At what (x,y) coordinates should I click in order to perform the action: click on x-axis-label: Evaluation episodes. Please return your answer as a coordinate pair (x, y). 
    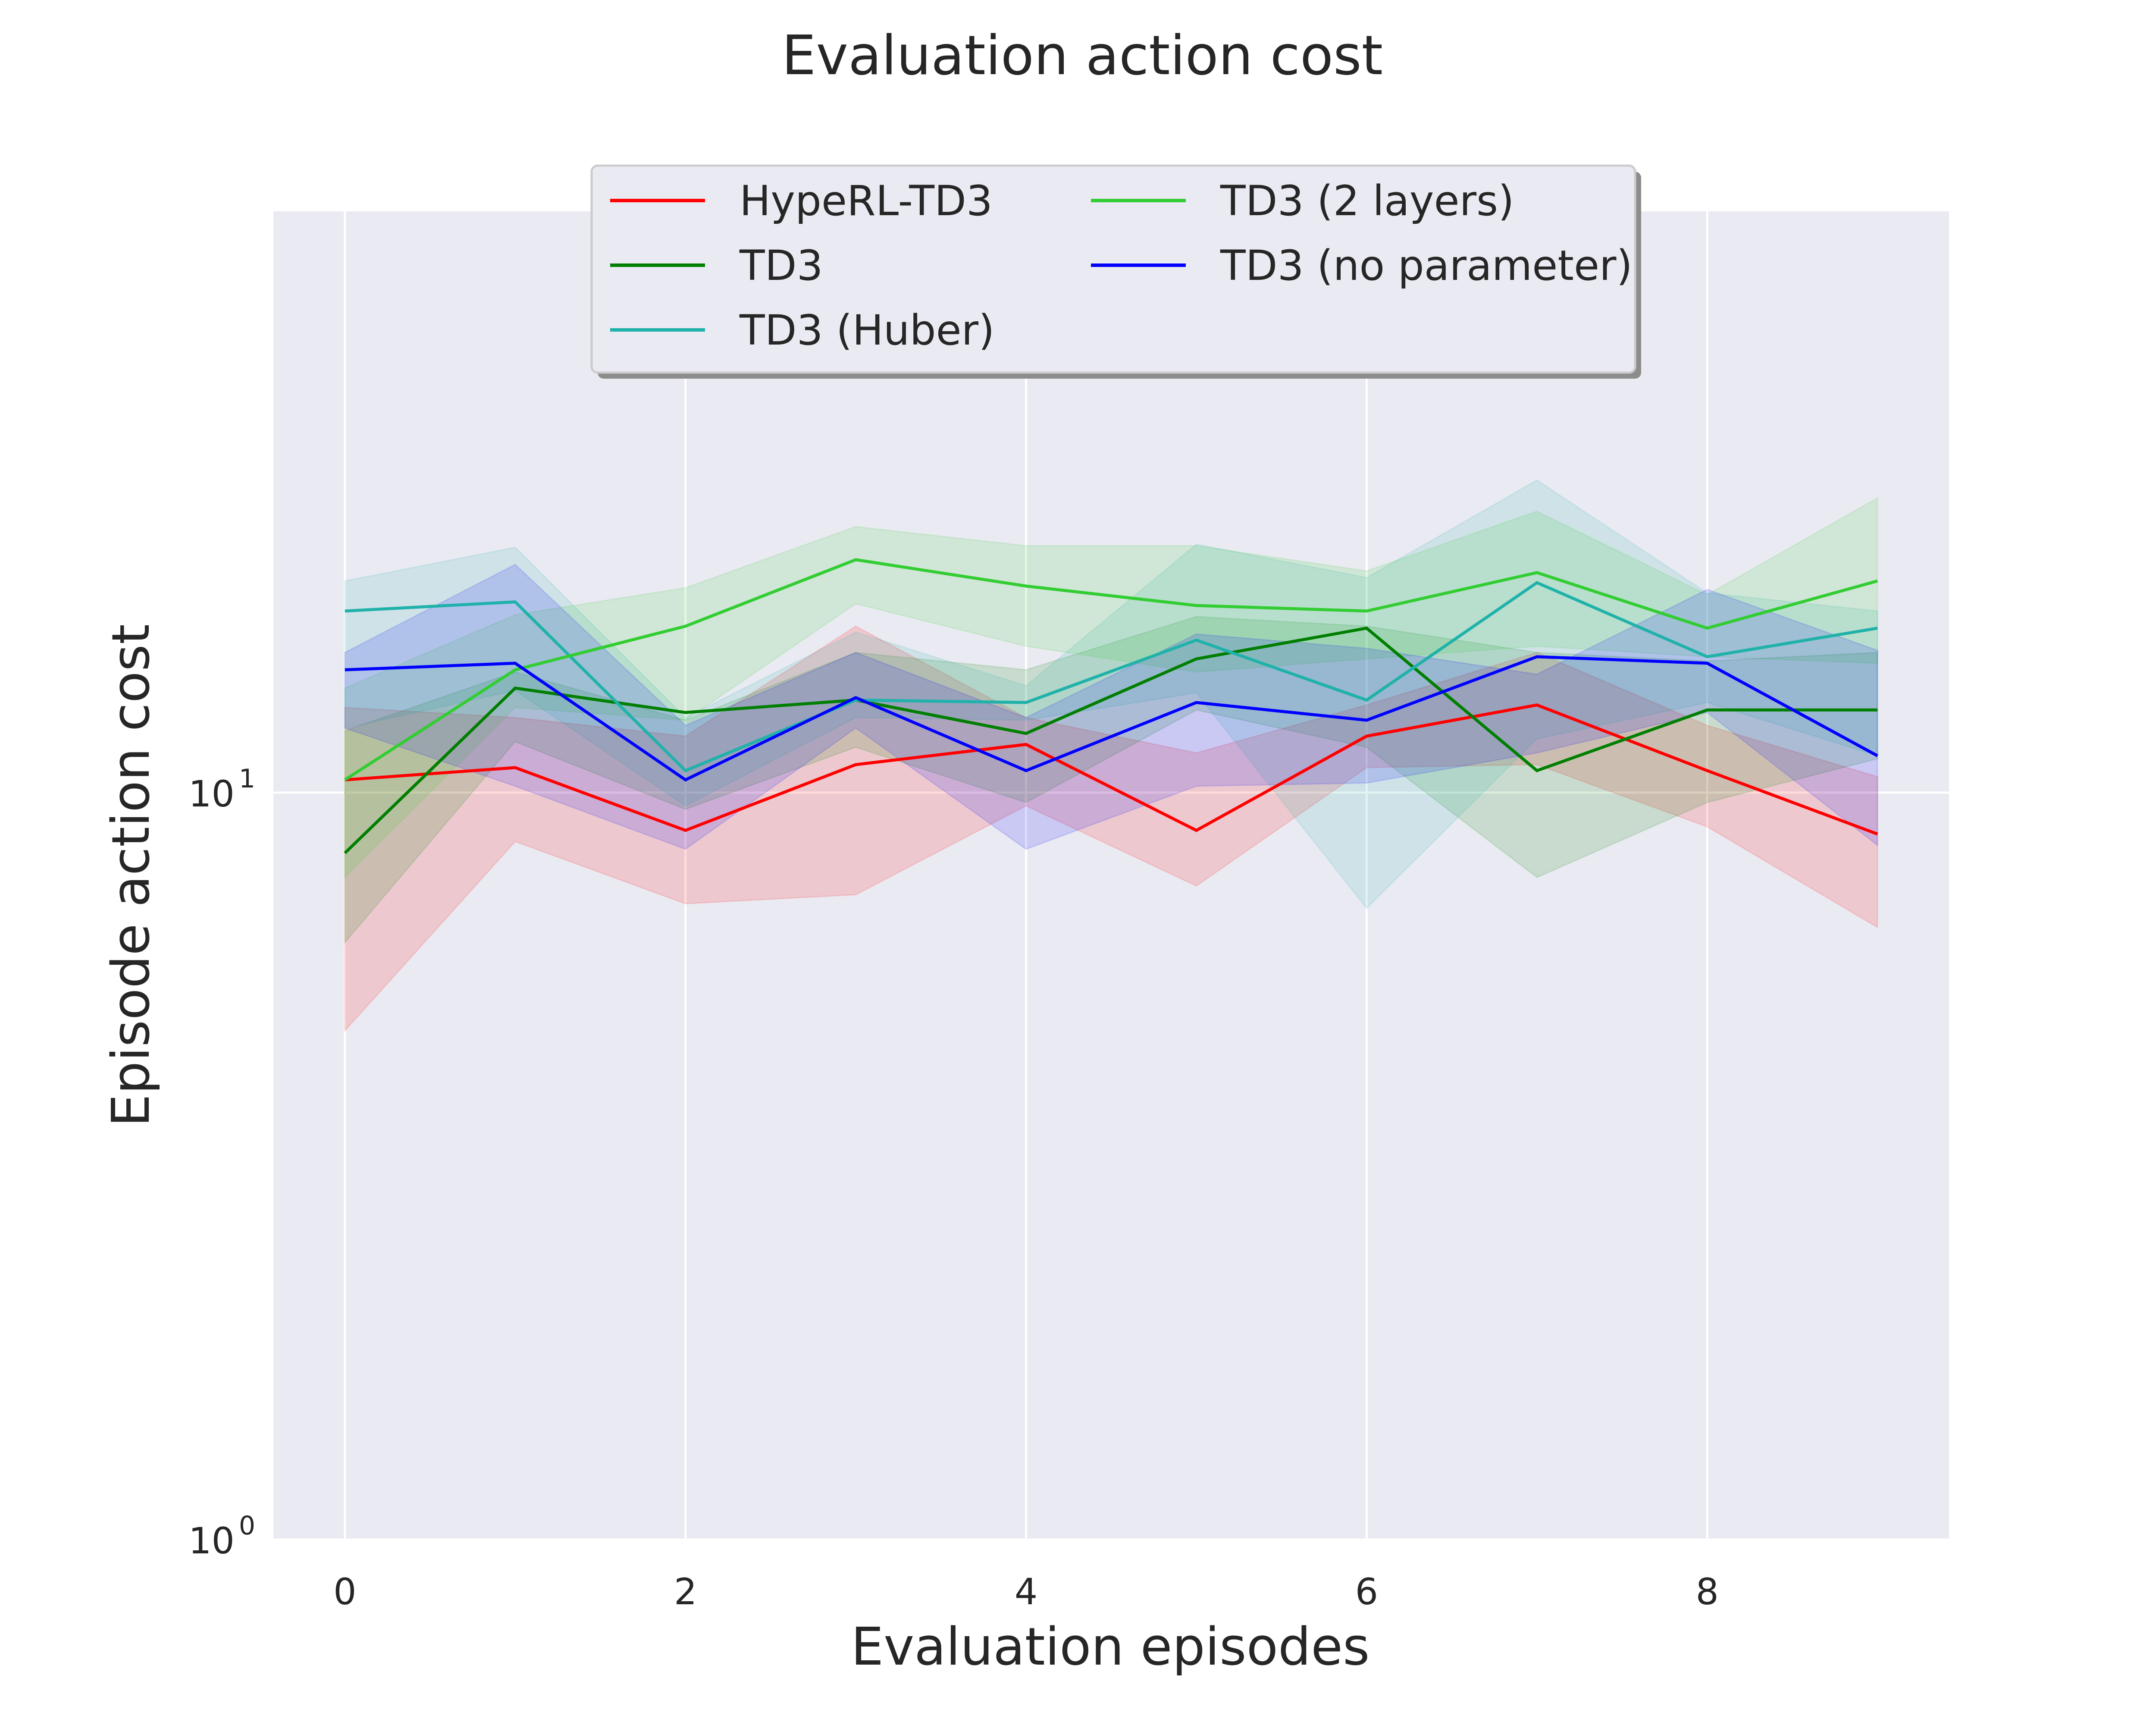
    Looking at the image, I should click on (1110, 1647).